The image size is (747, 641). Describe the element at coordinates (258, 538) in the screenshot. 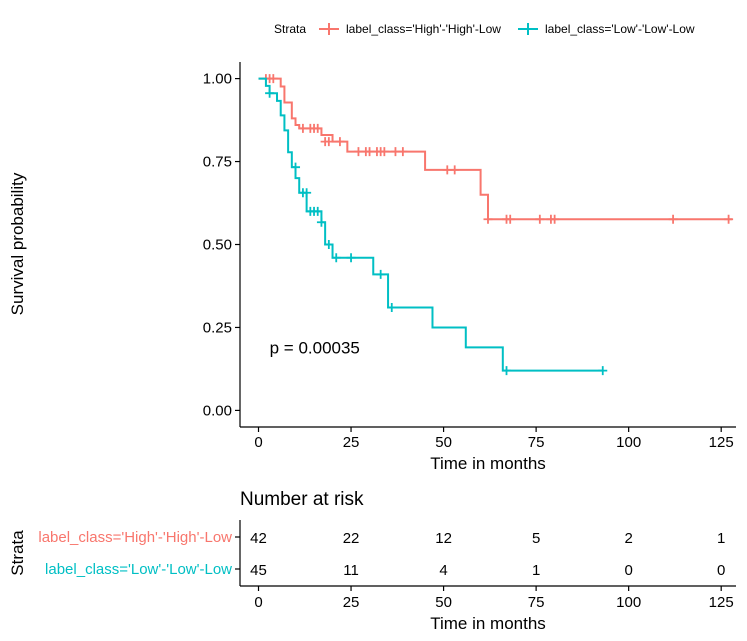

I see `risk-count: 42` at that location.